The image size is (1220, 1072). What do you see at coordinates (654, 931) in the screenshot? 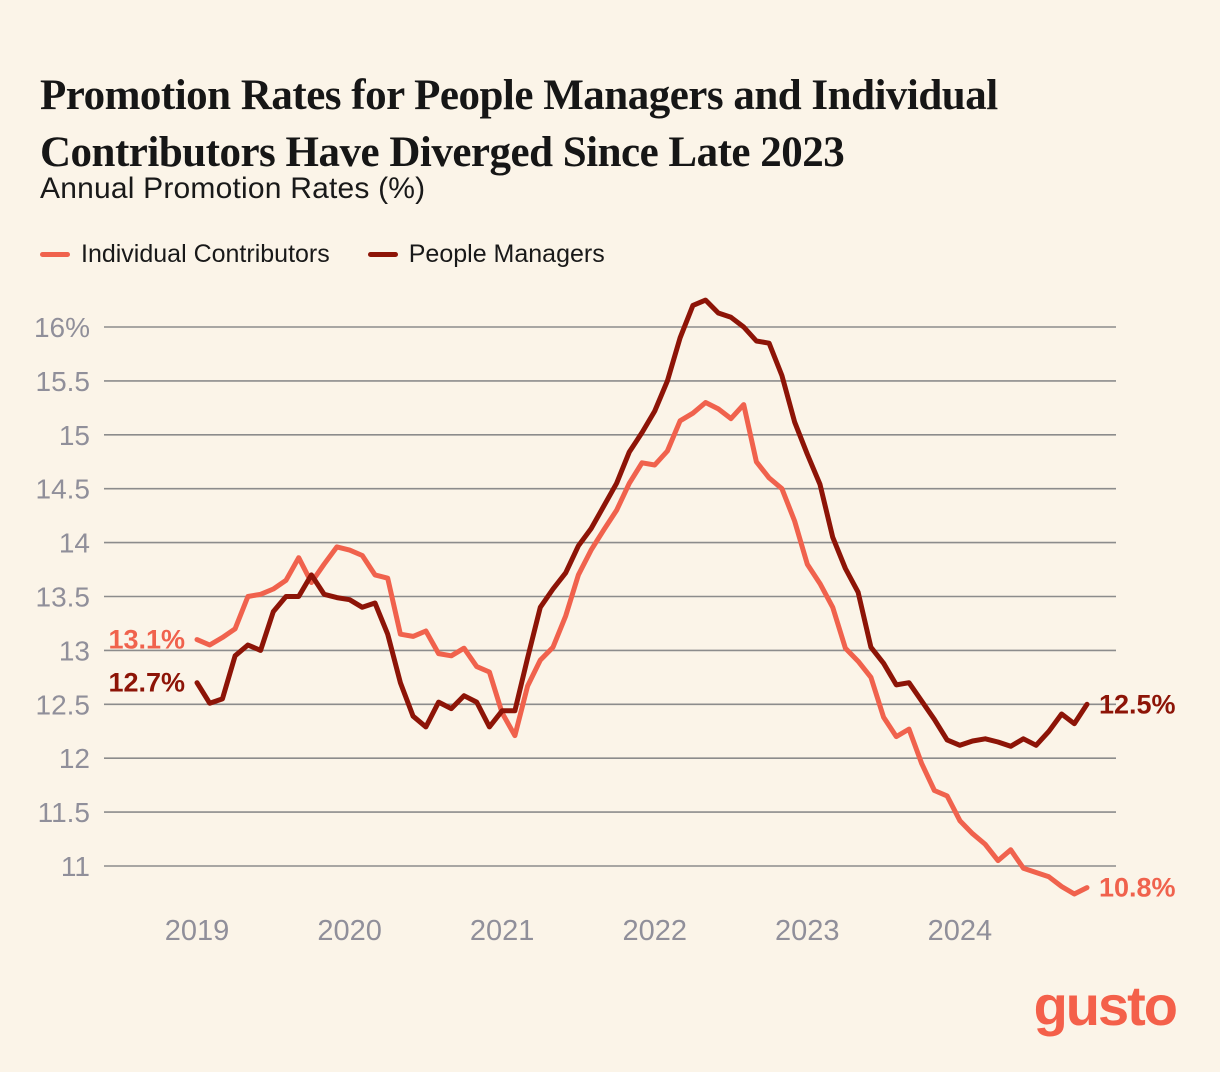
I see `x-axis-tick: 2022` at bounding box center [654, 931].